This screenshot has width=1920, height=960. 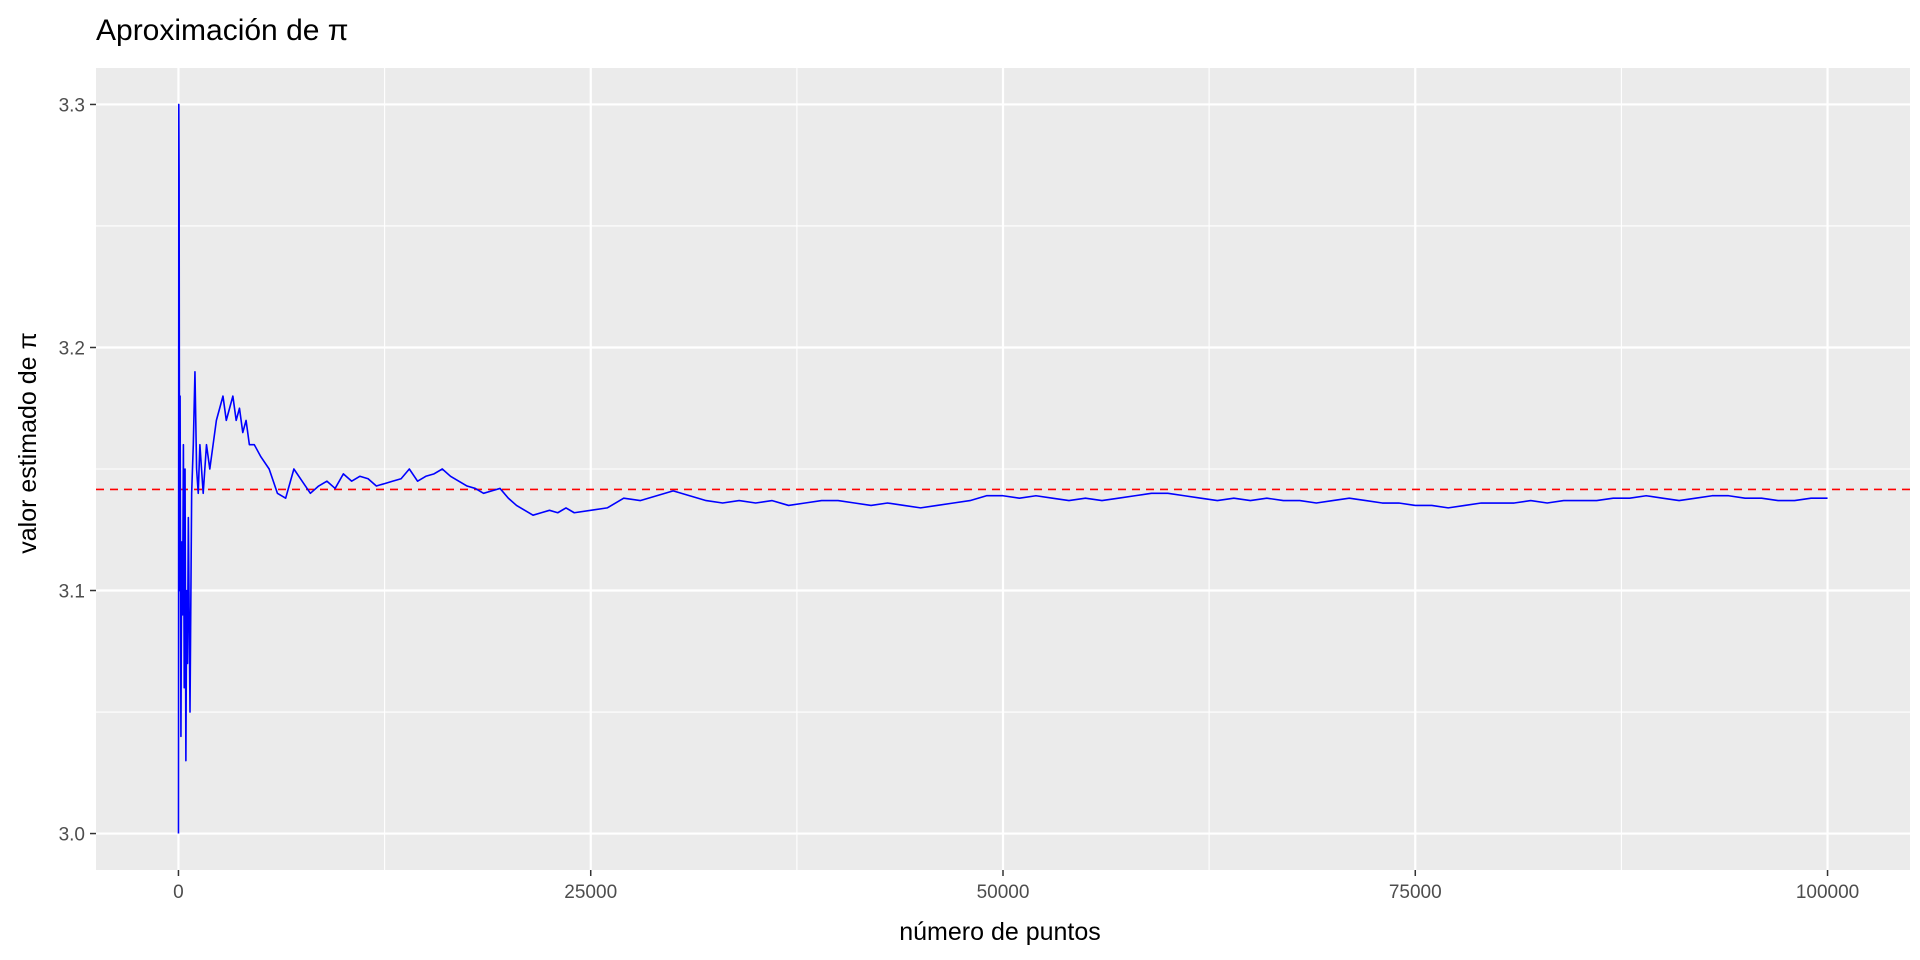 I want to click on x-axis-title: número de puntos, so click(x=1000, y=932).